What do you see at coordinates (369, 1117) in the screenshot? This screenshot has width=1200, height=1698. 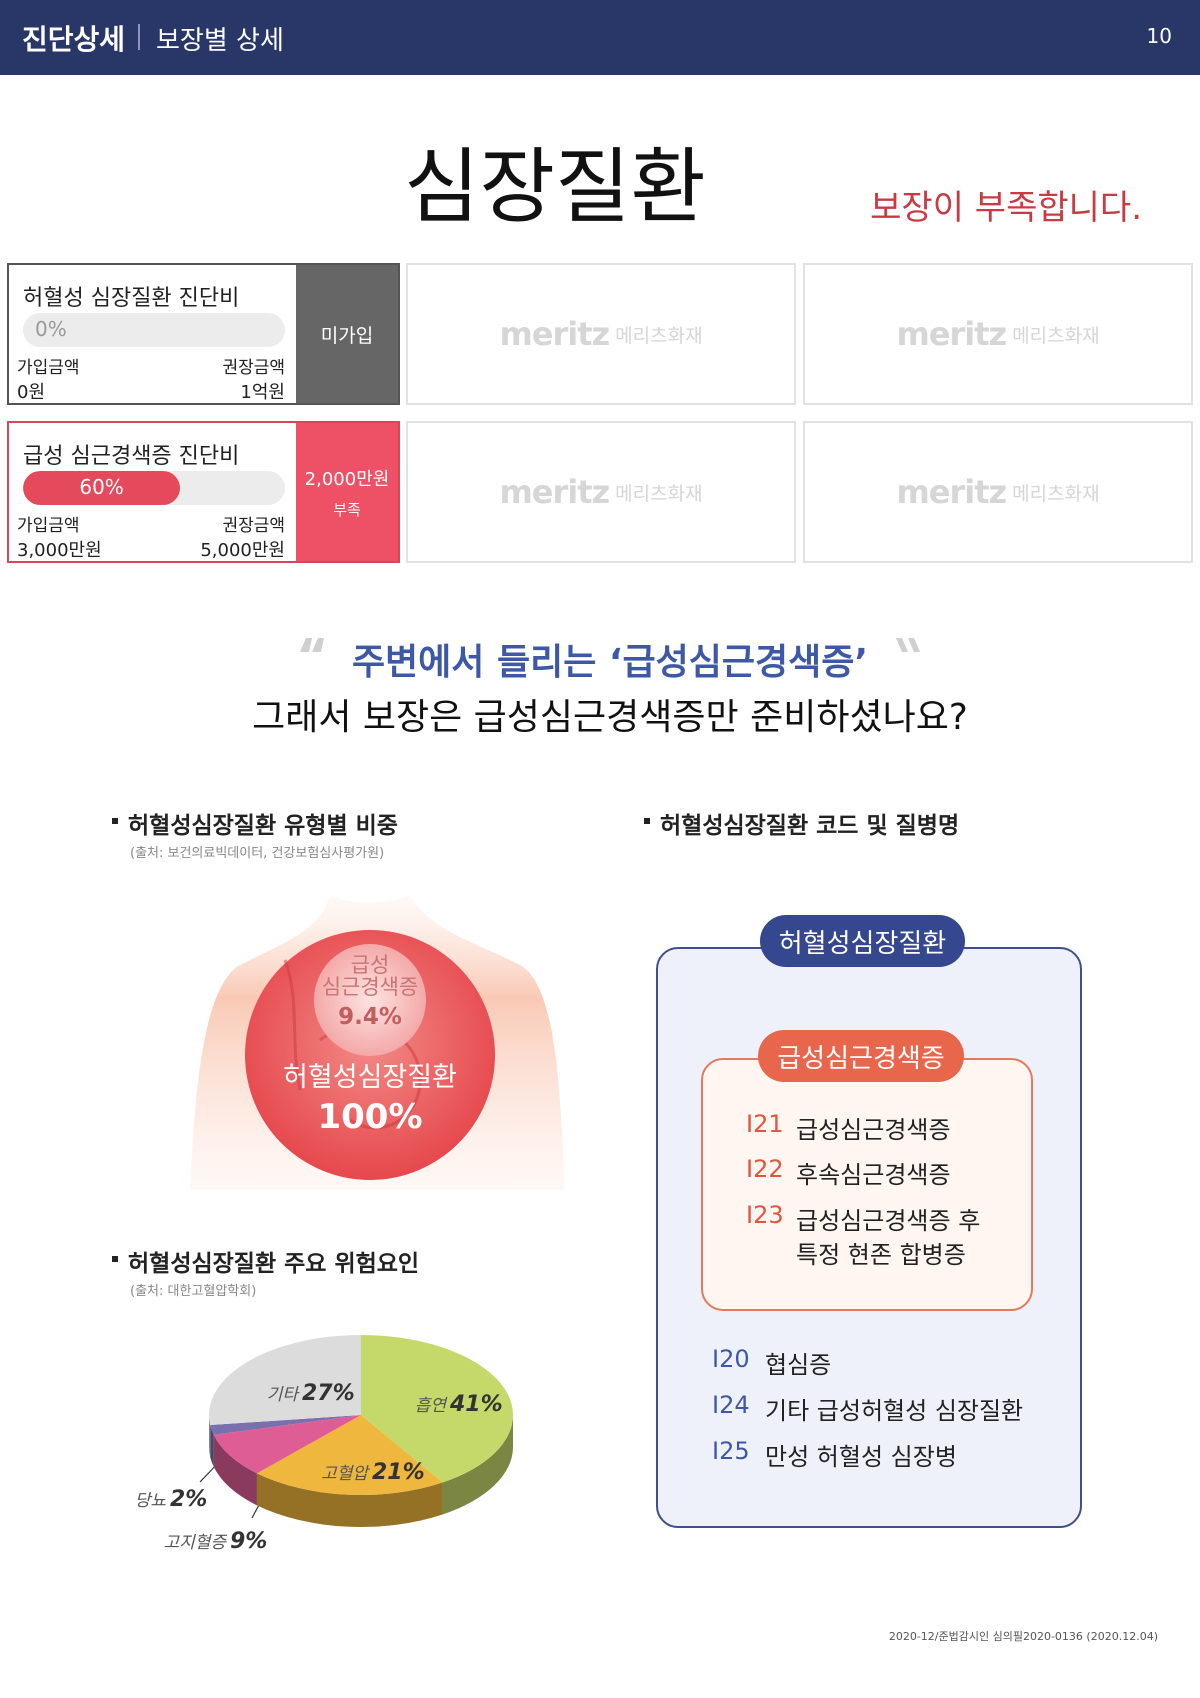 I see `category-value: 100%` at bounding box center [369, 1117].